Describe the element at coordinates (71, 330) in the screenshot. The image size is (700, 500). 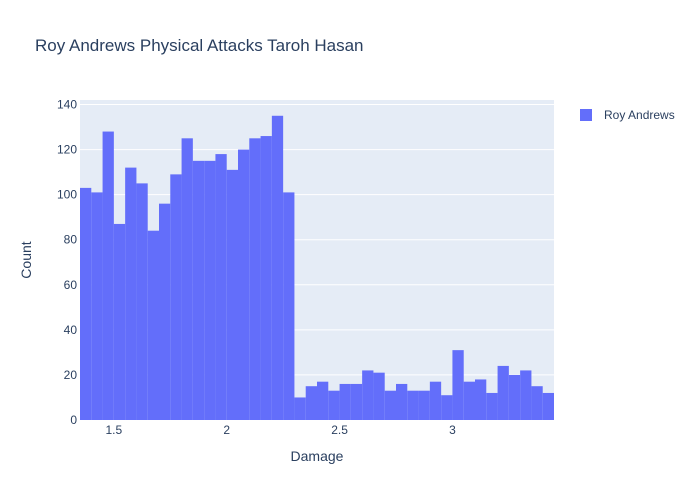
I see `y-tick-label: 40` at that location.